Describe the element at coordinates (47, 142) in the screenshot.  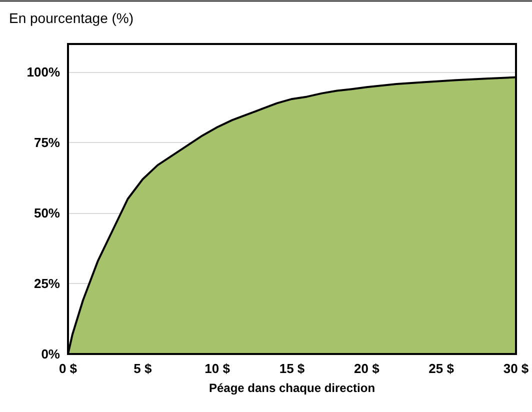
I see `y-tick-label: 75%` at that location.